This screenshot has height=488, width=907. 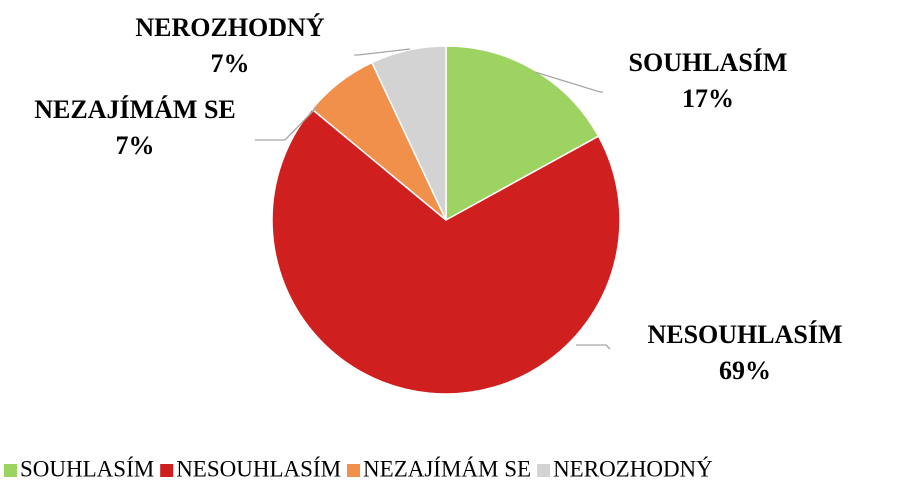 I want to click on legend-label: NESOUHLASÍM, so click(x=258, y=468).